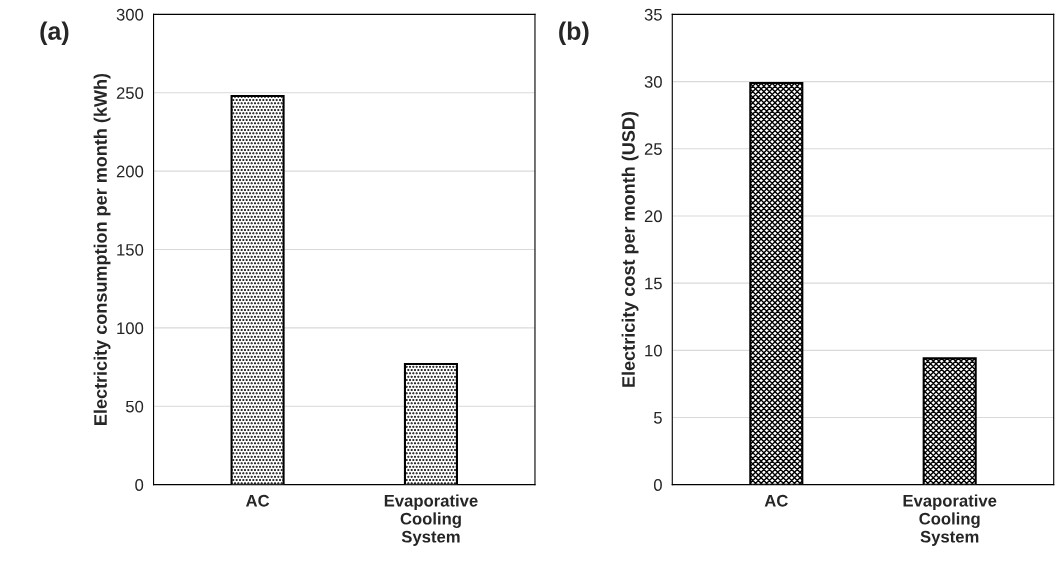 The height and width of the screenshot is (577, 1059). Describe the element at coordinates (653, 216) in the screenshot. I see `y-tick-label: 20` at that location.